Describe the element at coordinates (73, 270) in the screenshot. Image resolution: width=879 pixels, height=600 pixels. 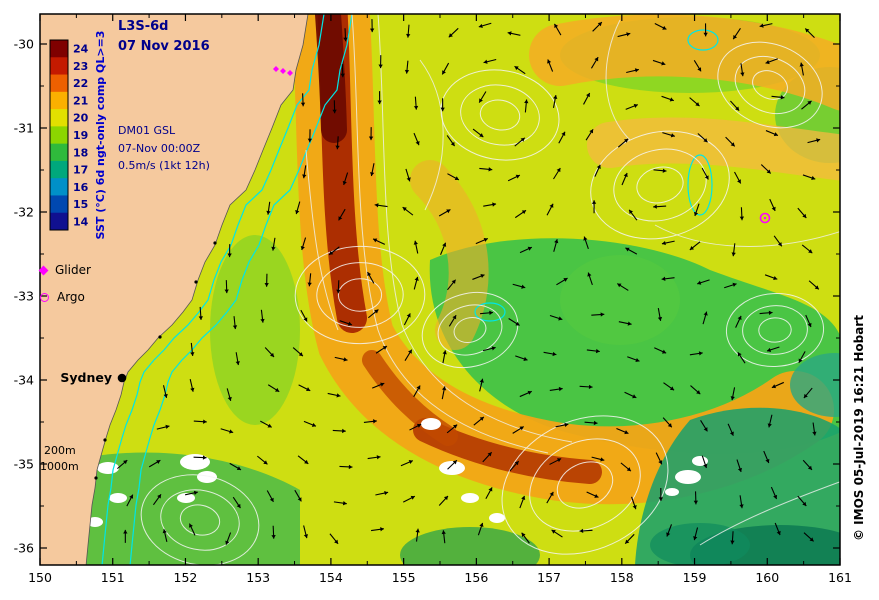
I see `glider-label: Glider` at that location.